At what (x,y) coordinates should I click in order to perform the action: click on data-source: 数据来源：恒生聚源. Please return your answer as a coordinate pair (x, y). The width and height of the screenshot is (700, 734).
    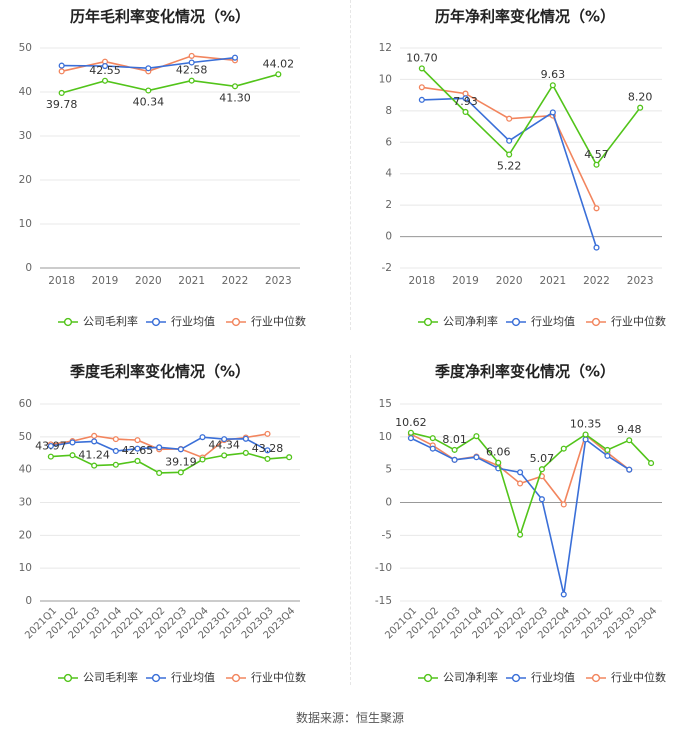
    Looking at the image, I should click on (349, 718).